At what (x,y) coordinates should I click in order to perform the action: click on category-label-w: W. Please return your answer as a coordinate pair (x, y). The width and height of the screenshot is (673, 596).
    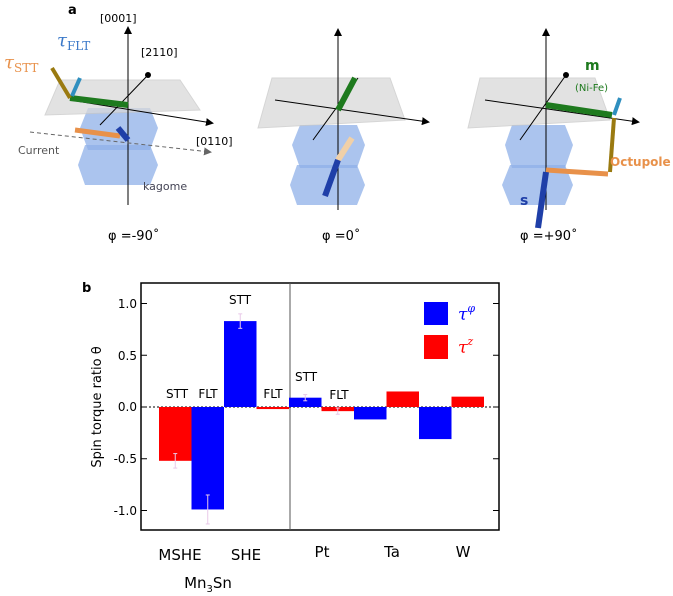
    Looking at the image, I should click on (463, 552).